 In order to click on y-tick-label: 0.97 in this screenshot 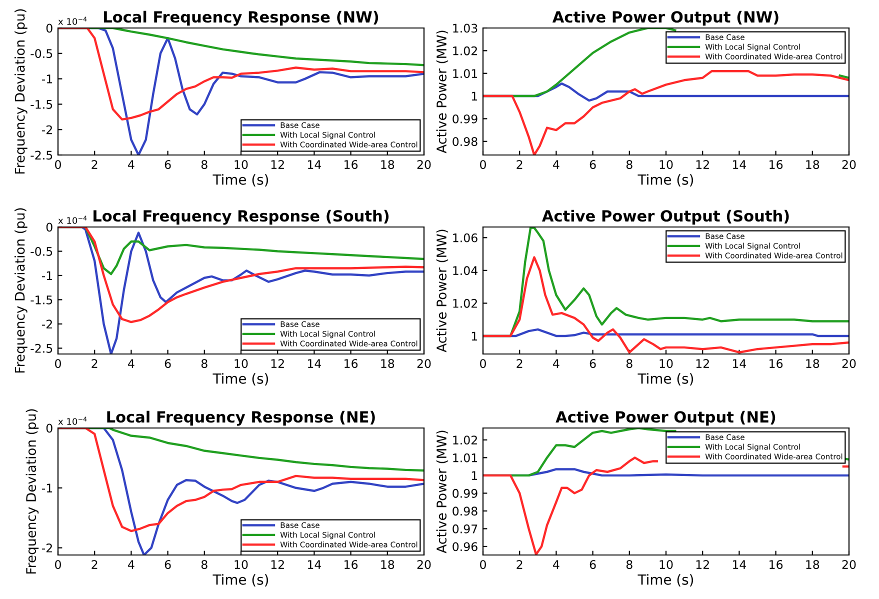, I will do `click(465, 529)`.